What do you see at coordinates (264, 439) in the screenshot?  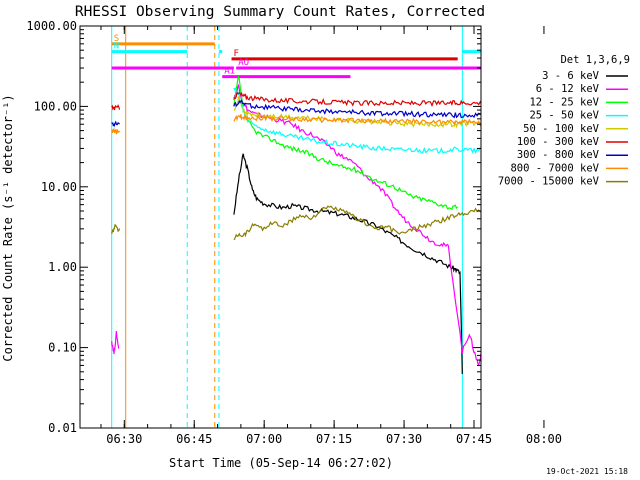 I see `x-tick-label-2: 07:00` at bounding box center [264, 439].